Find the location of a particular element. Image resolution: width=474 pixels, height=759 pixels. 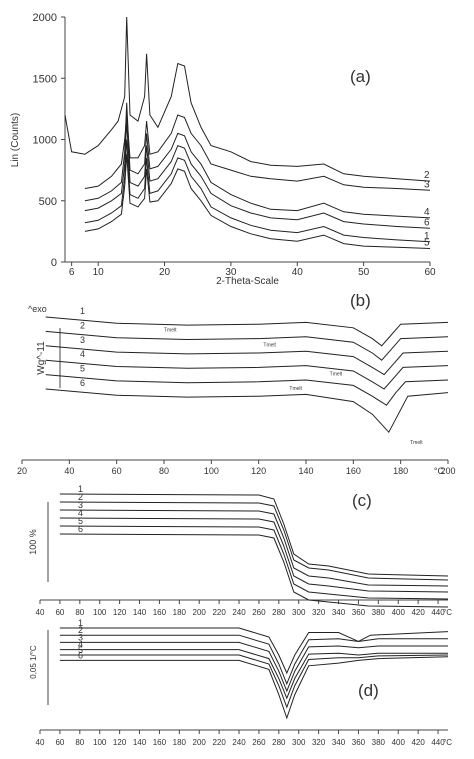

panel-c-x-tick-label: 420 is located at coordinates (418, 612).